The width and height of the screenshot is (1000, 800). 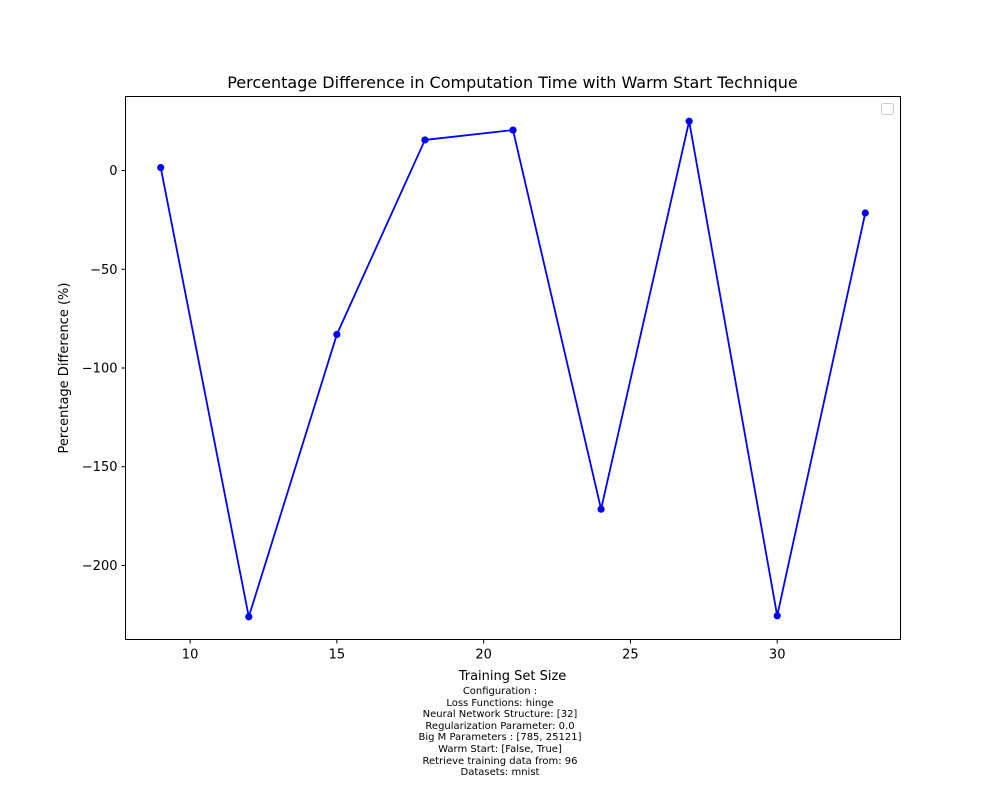 I want to click on y-tick-label: −150, so click(x=100, y=467).